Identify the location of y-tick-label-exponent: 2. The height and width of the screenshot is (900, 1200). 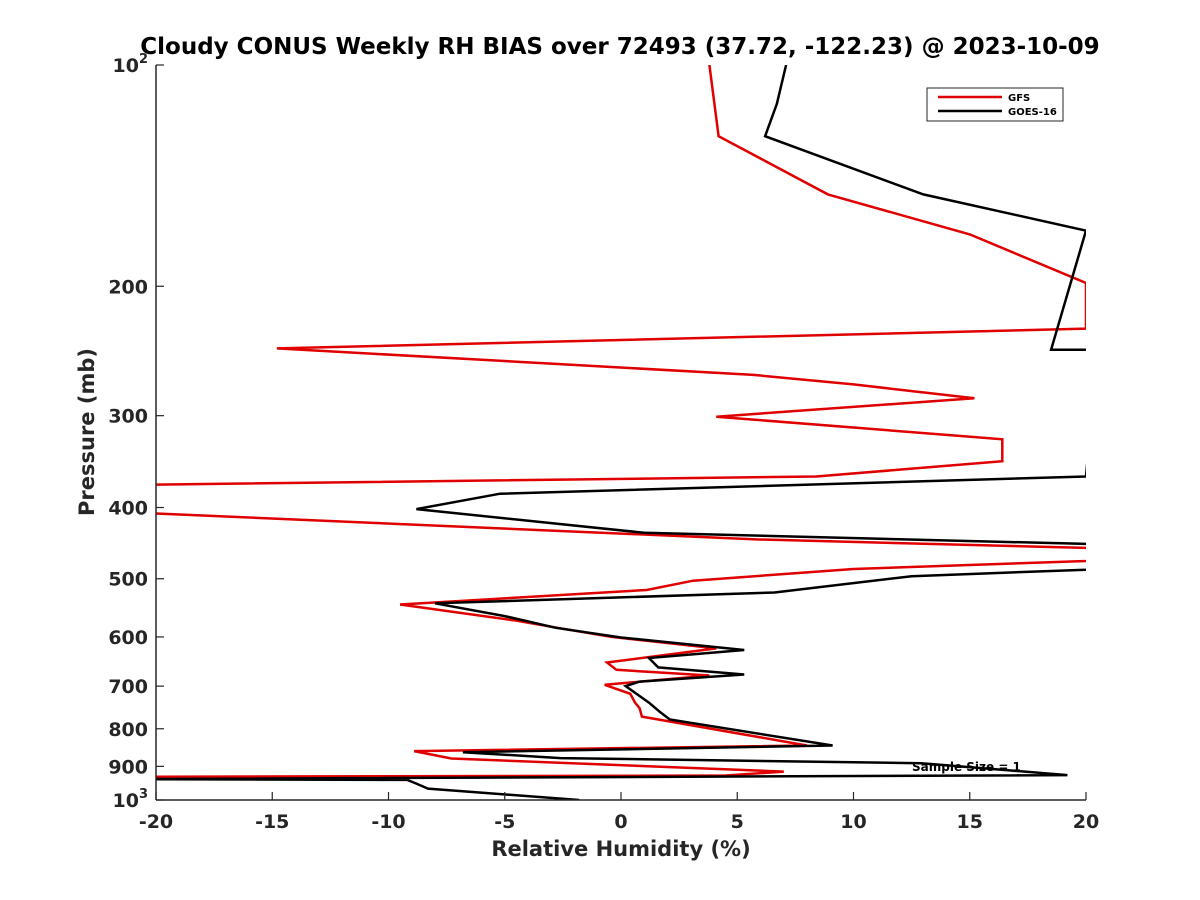
(143, 59).